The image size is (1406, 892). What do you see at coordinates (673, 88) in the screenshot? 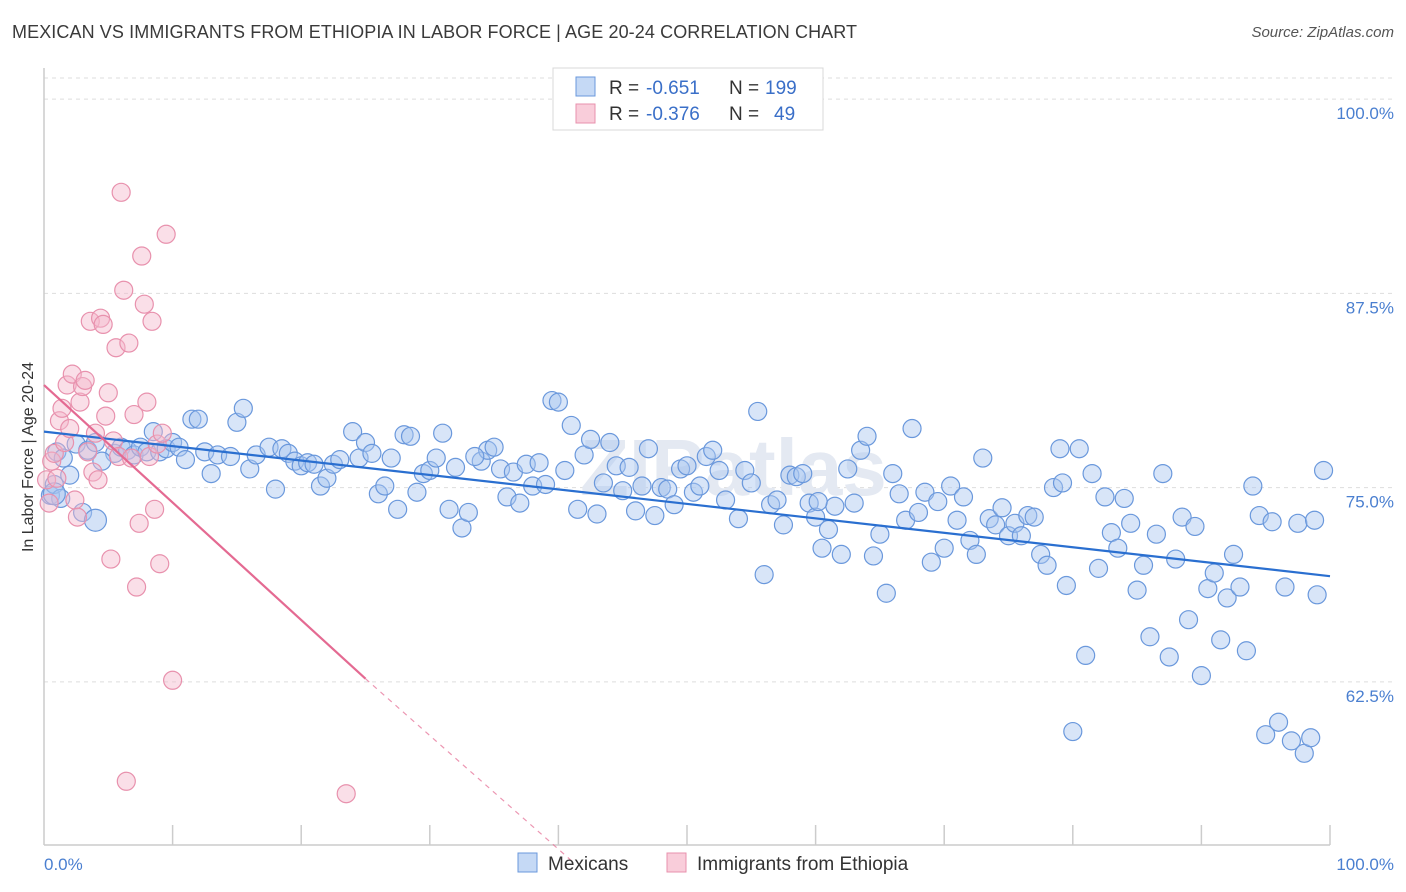
I see `legend-r-value-0: -0.651` at bounding box center [673, 88].